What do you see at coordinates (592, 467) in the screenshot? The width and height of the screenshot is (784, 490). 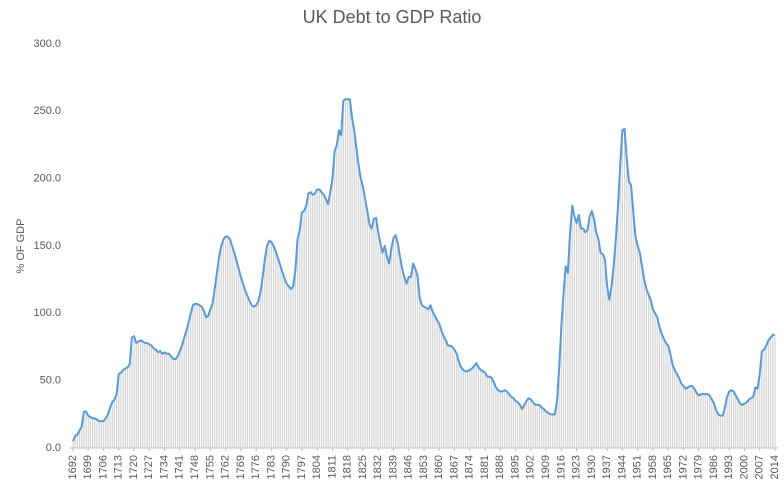 I see `x-tick-label: 1930` at bounding box center [592, 467].